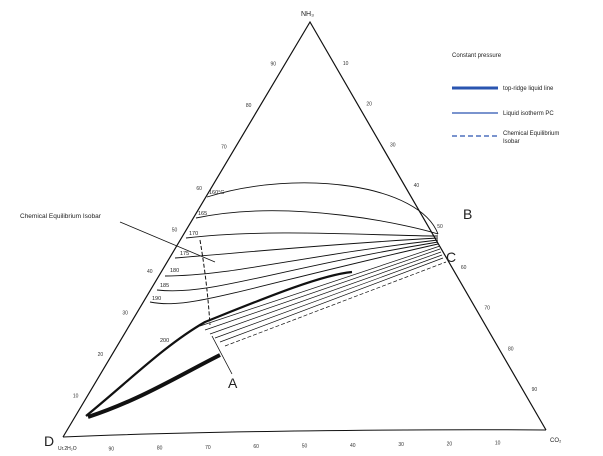 This screenshot has width=603, height=456. Describe the element at coordinates (556, 441) in the screenshot. I see `vertex-label-co2: CO₂` at that location.